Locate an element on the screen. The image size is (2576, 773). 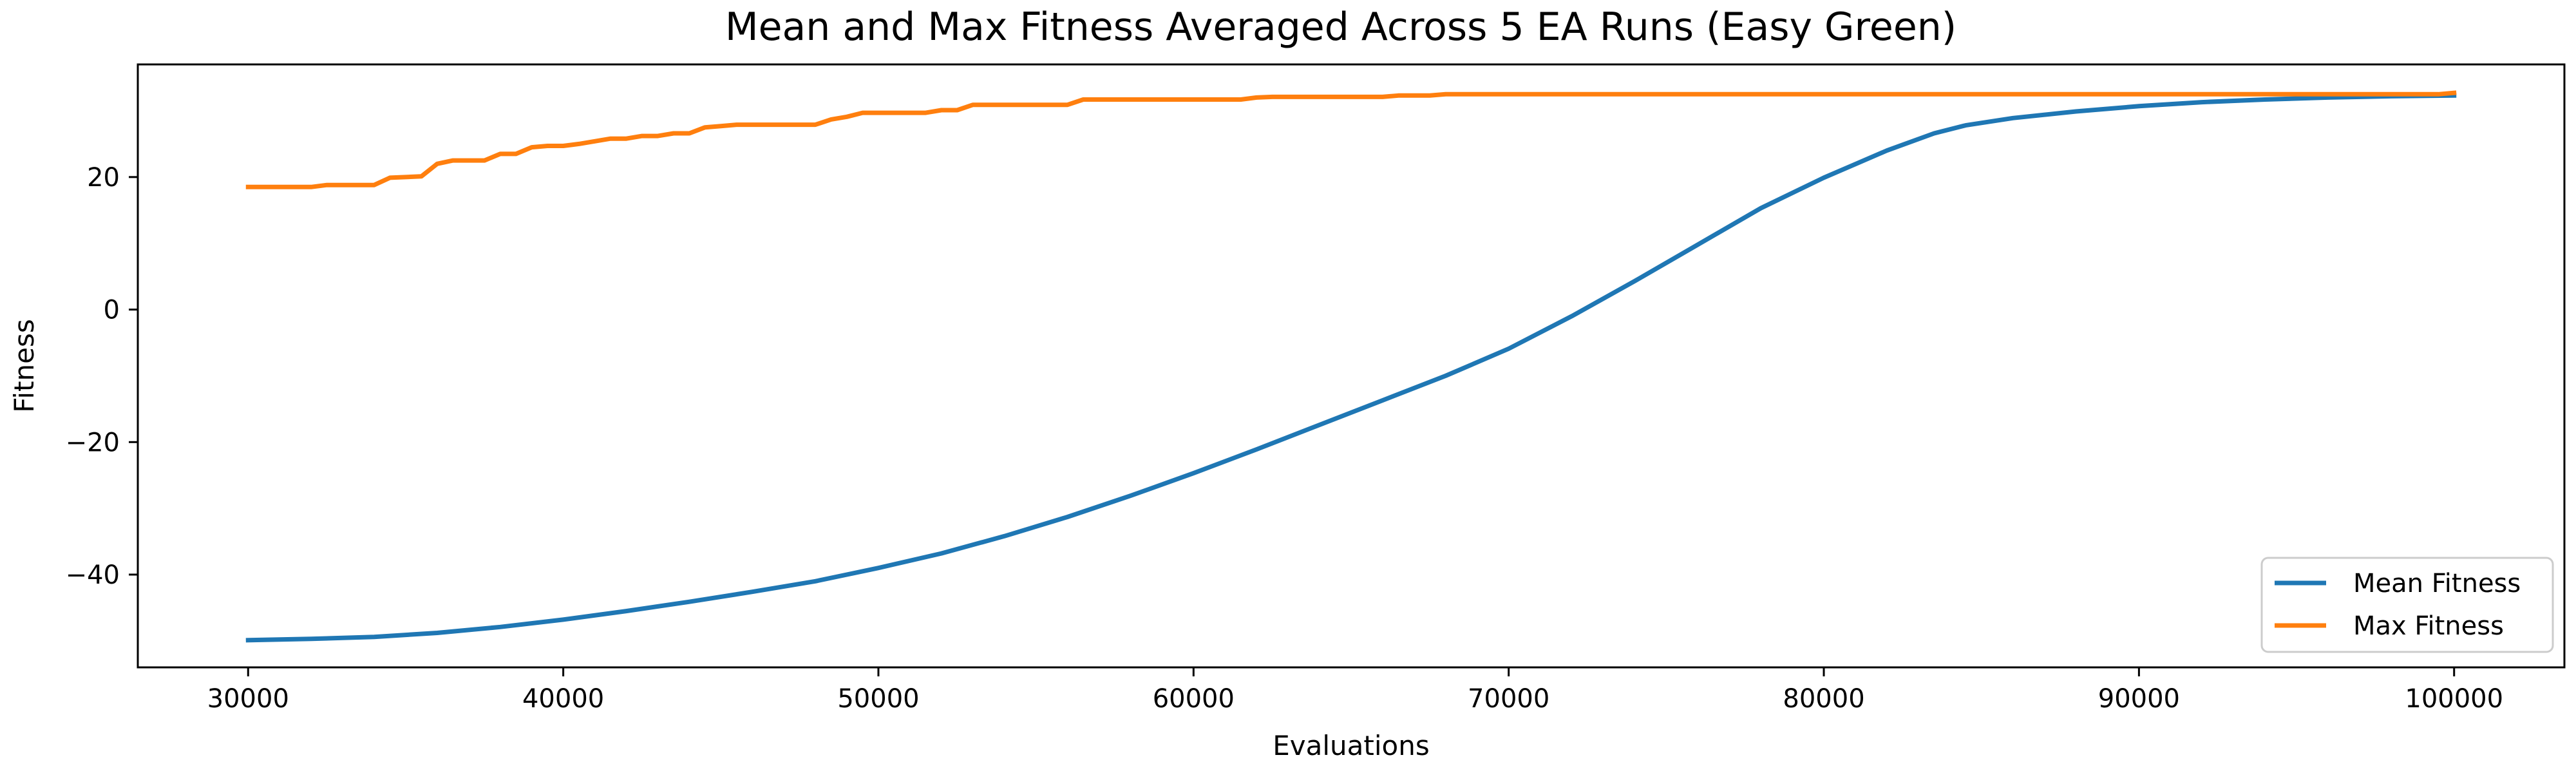
y-axis-label: Fitness is located at coordinates (24, 365).